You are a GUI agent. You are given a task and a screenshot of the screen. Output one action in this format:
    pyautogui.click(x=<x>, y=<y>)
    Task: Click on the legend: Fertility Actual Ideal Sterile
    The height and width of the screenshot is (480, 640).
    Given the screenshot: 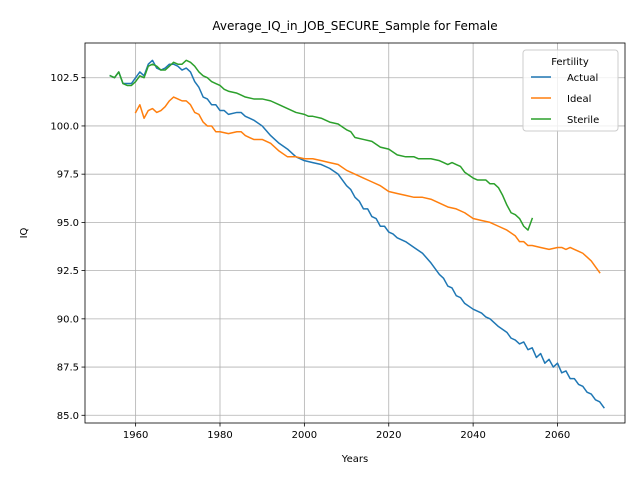 What is the action you would take?
    pyautogui.click(x=570, y=90)
    